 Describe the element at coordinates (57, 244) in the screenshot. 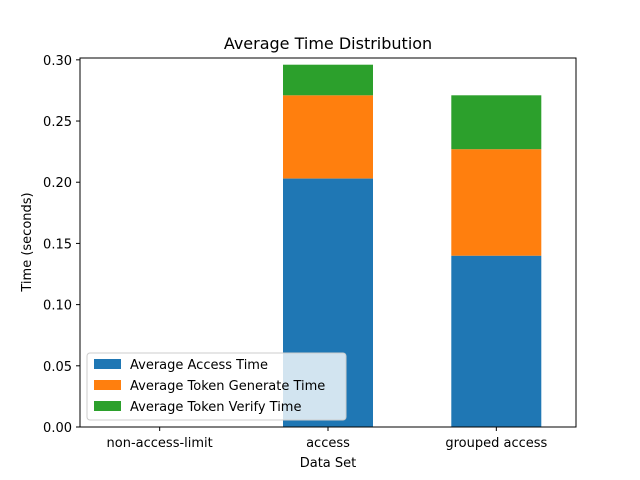

I see `y-tick-label: 0.15` at that location.